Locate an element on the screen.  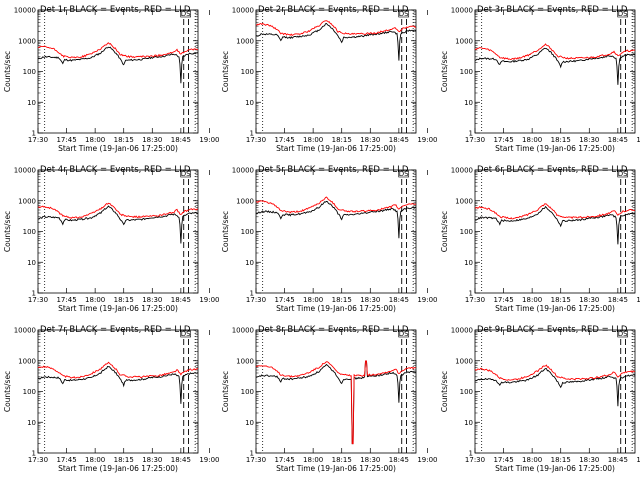
panel-title: Det 2r BLACK = Events, RED = LLD is located at coordinates (333, 10).